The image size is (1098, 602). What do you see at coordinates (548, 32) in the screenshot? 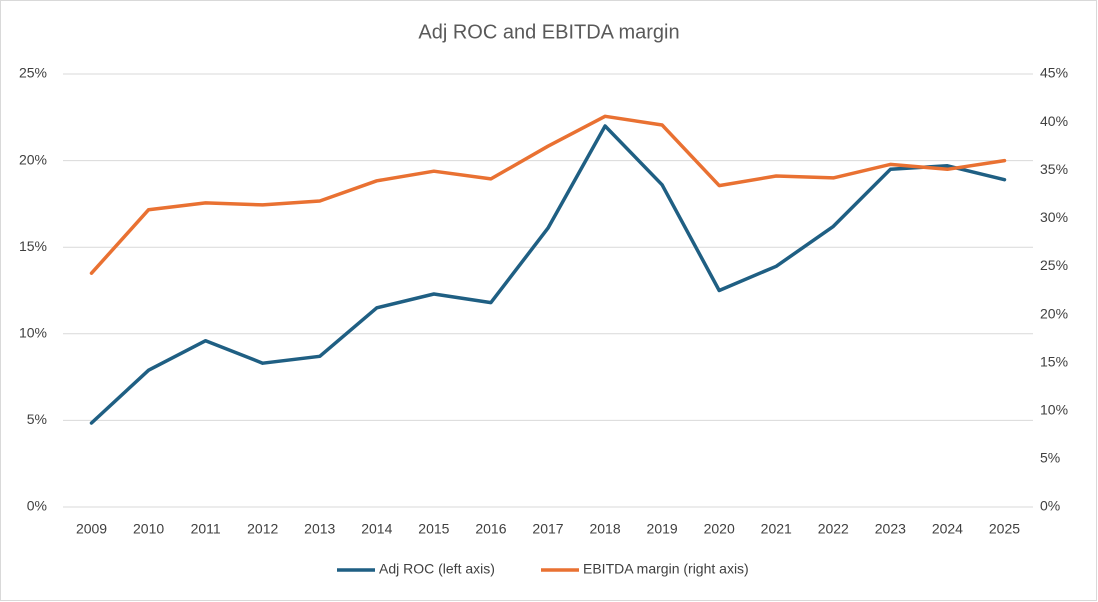
I see `chart-title: Adj ROC and EBITDA margin` at bounding box center [548, 32].